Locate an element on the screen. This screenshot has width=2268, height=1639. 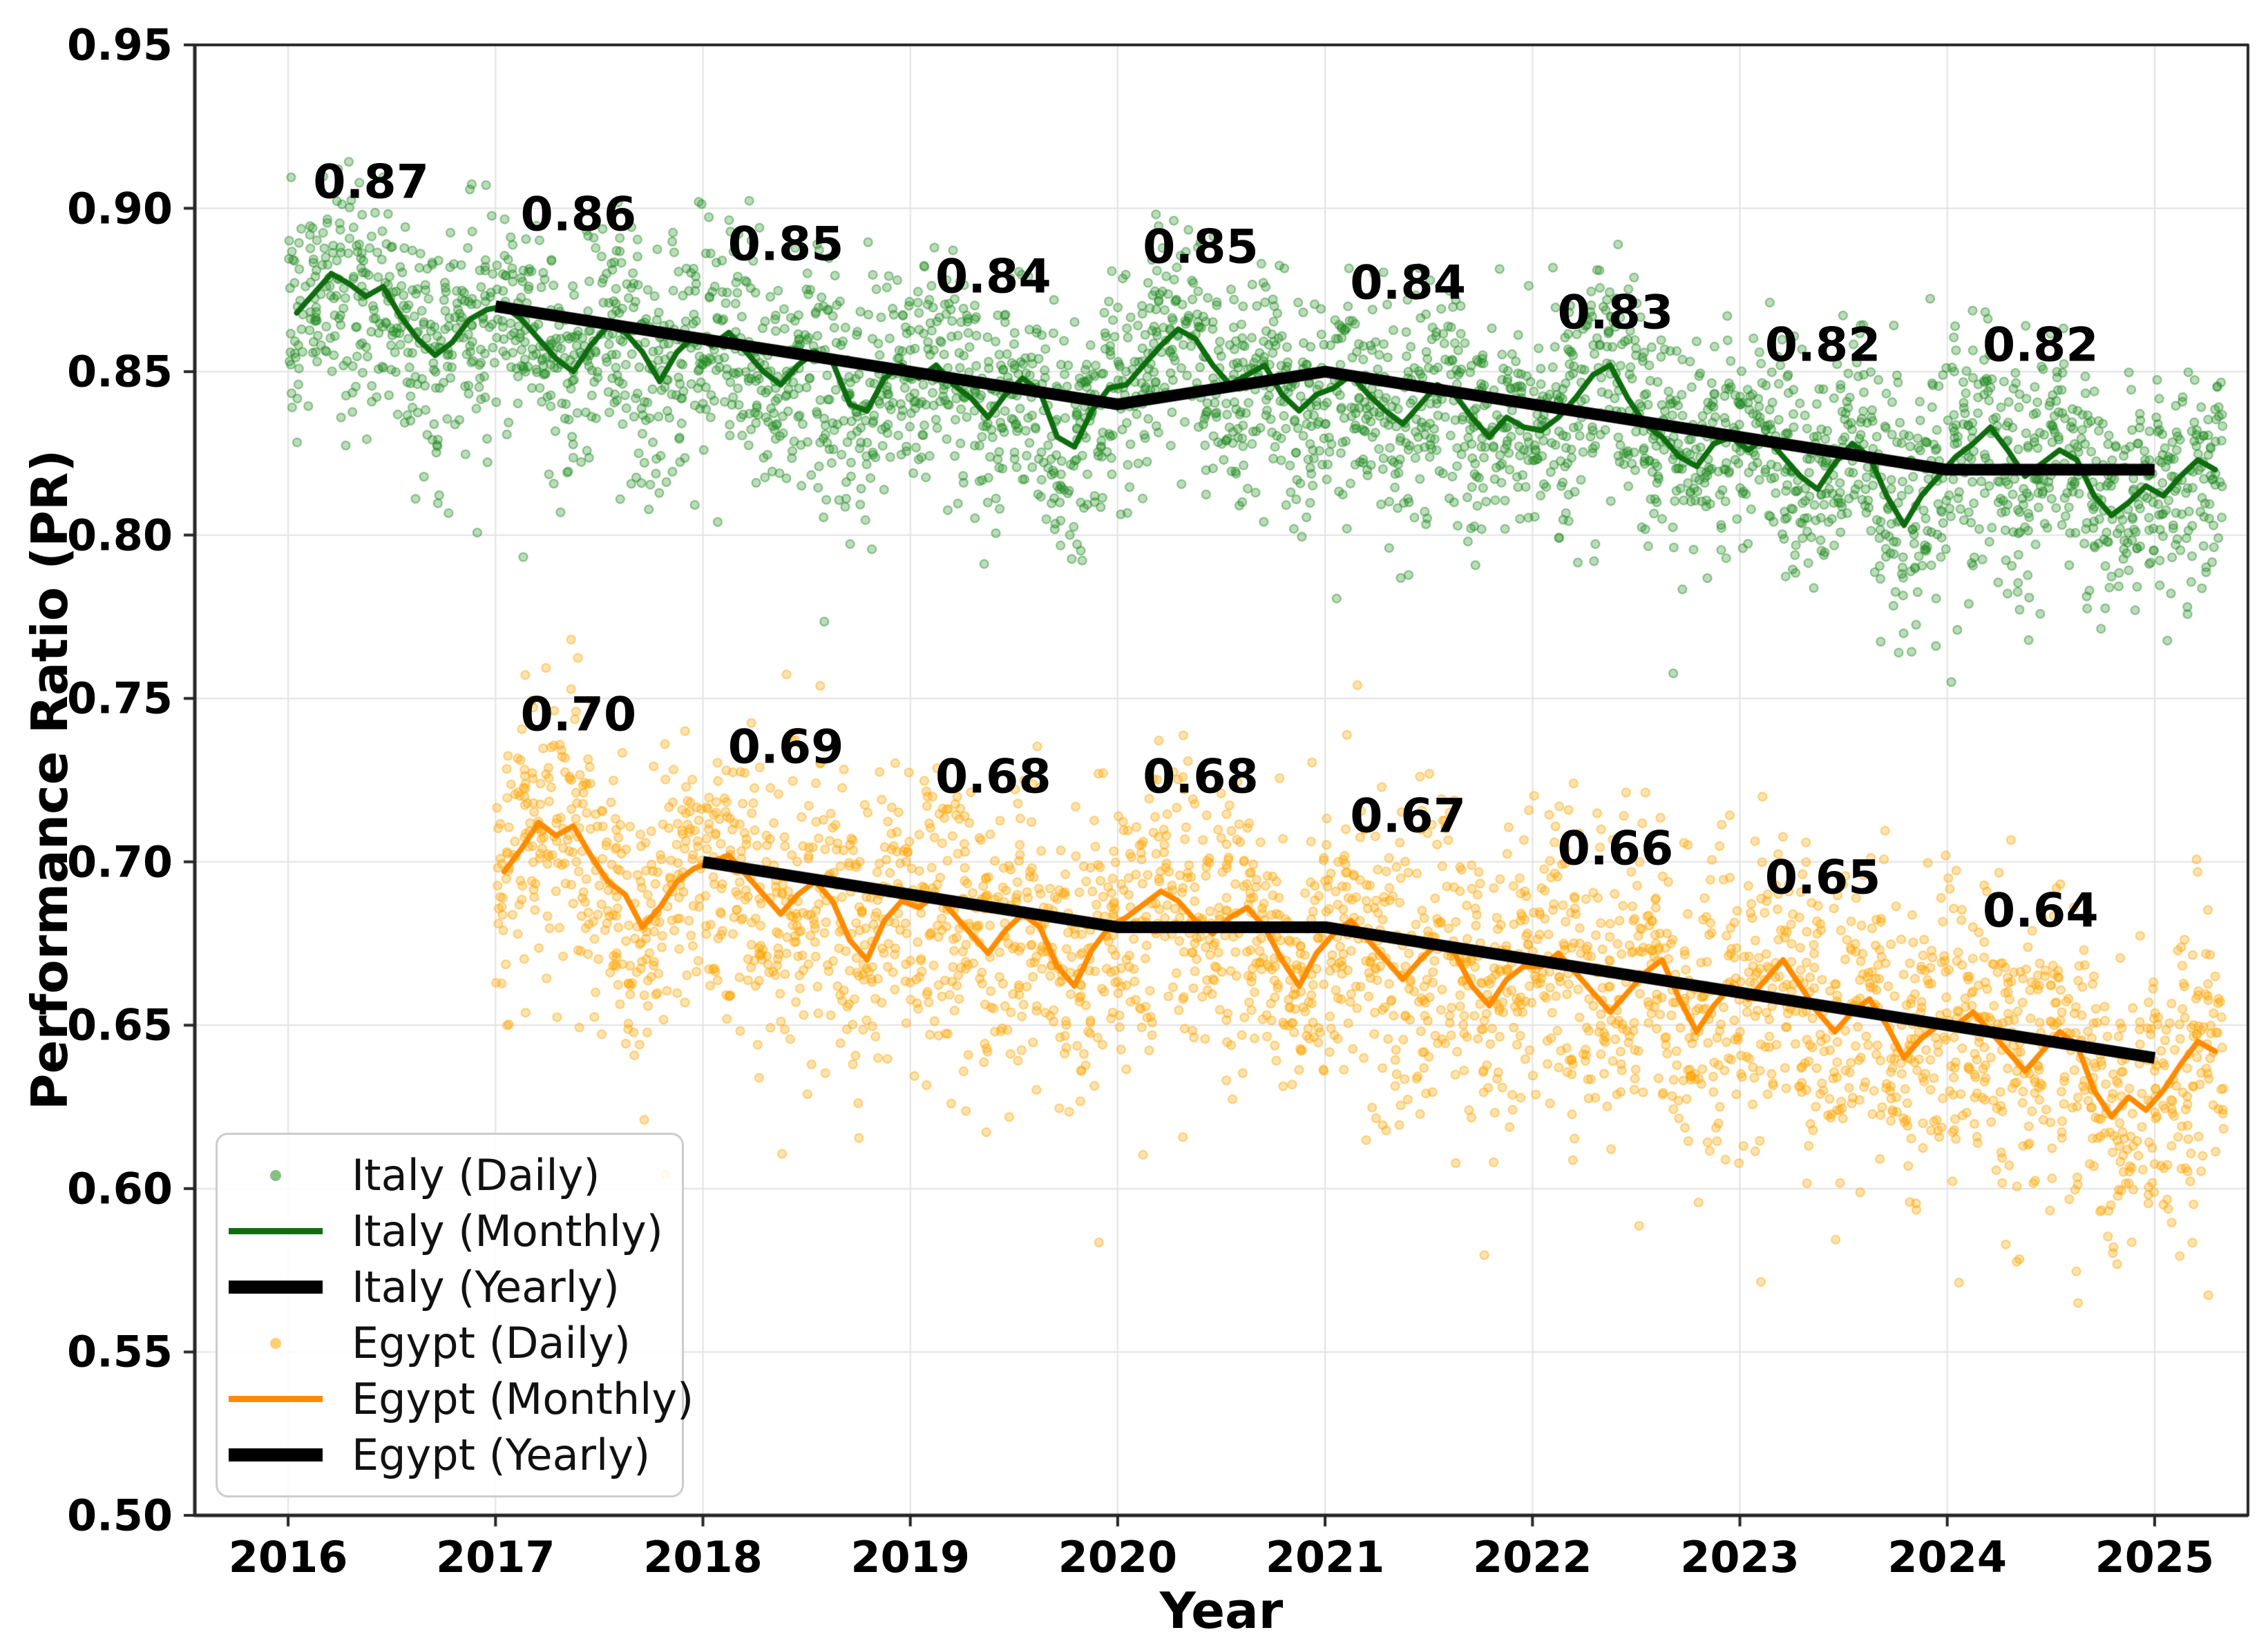
legend-item-italy-monthly: Italy (Monthly) is located at coordinates (448, 1231).